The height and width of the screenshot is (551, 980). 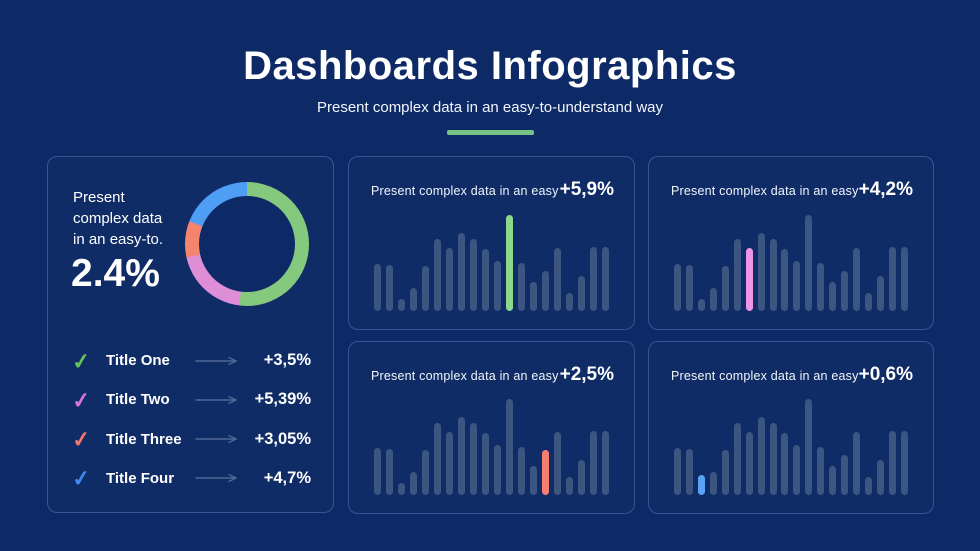 I want to click on panel-header: Present complex data in an easy +5,9%, so click(x=492, y=190).